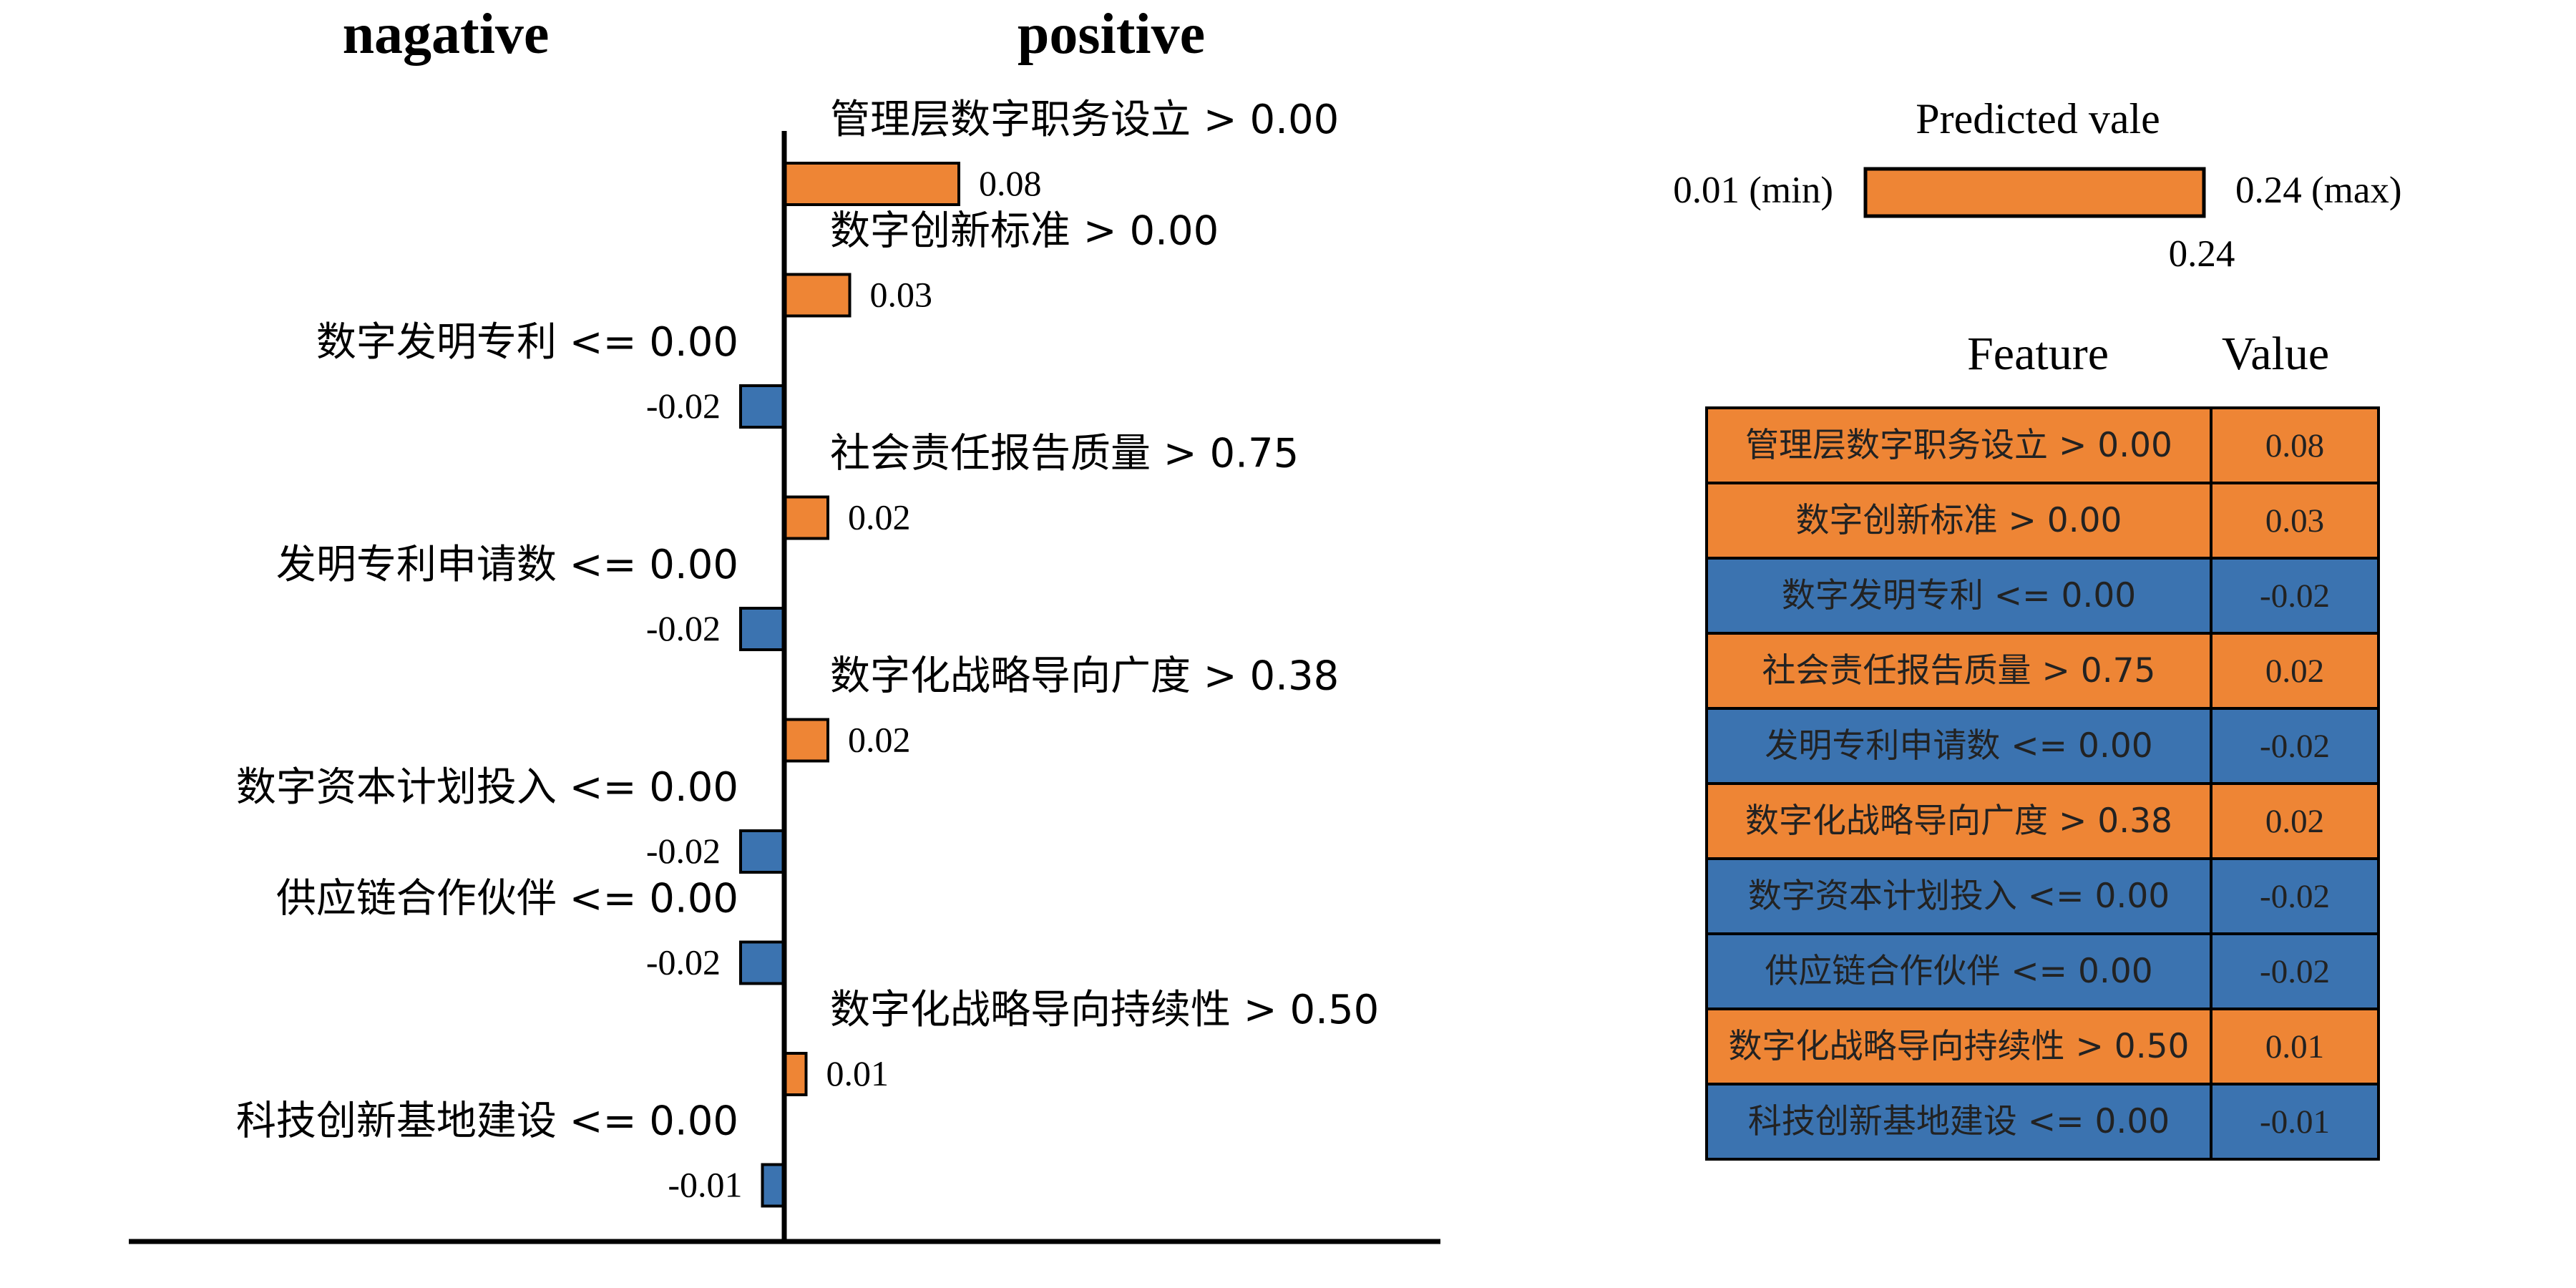 This screenshot has width=2576, height=1288. I want to click on table-feature-text-2: 数字创新标准 > 0.00, so click(1959, 520).